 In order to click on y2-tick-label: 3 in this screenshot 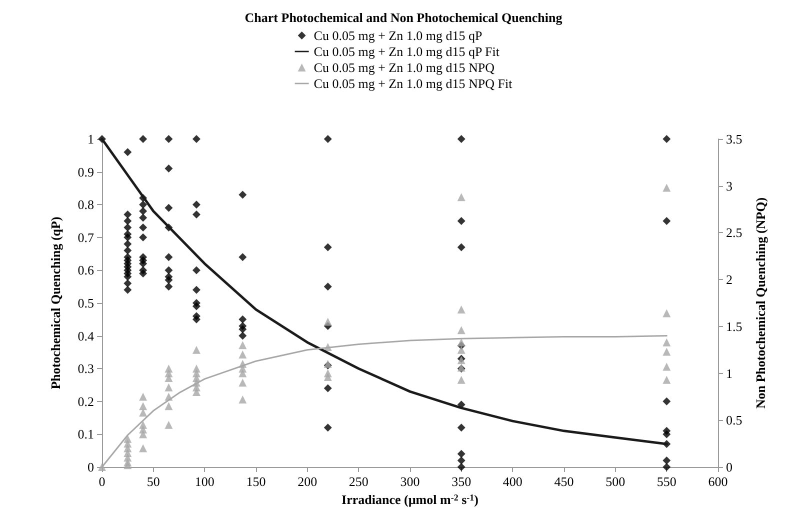, I will do `click(729, 186)`.